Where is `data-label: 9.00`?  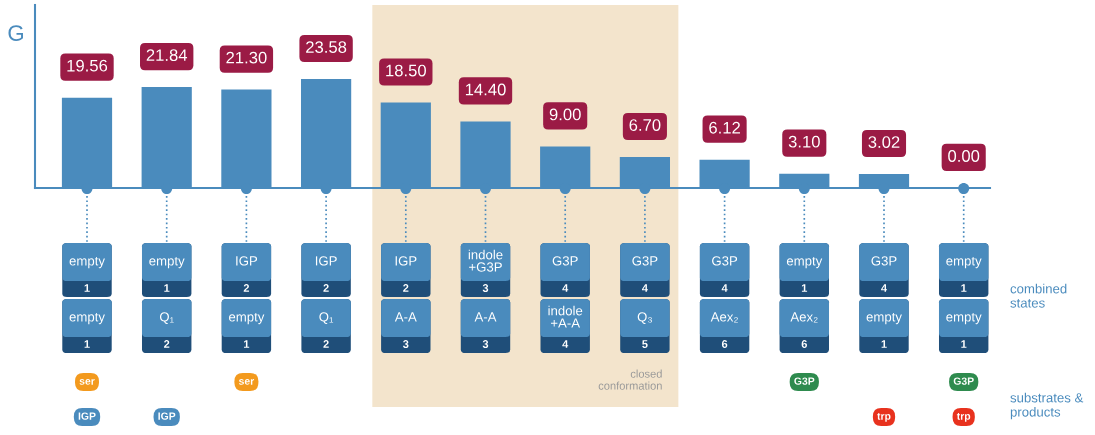
data-label: 9.00 is located at coordinates (565, 114).